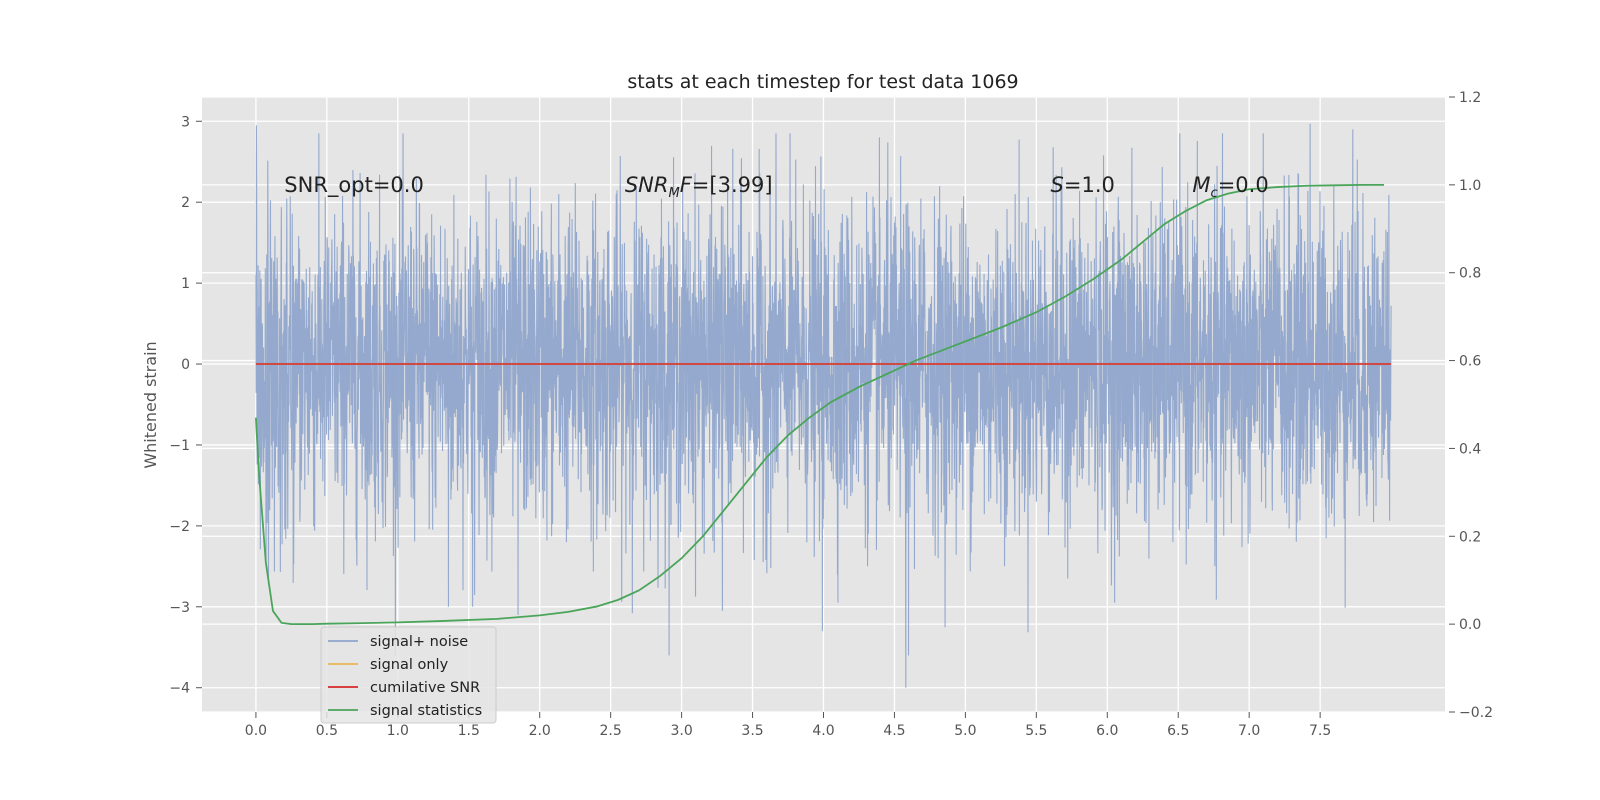 The image size is (1600, 800). Describe the element at coordinates (1470, 537) in the screenshot. I see `y2-tick-label: 0.2` at that location.